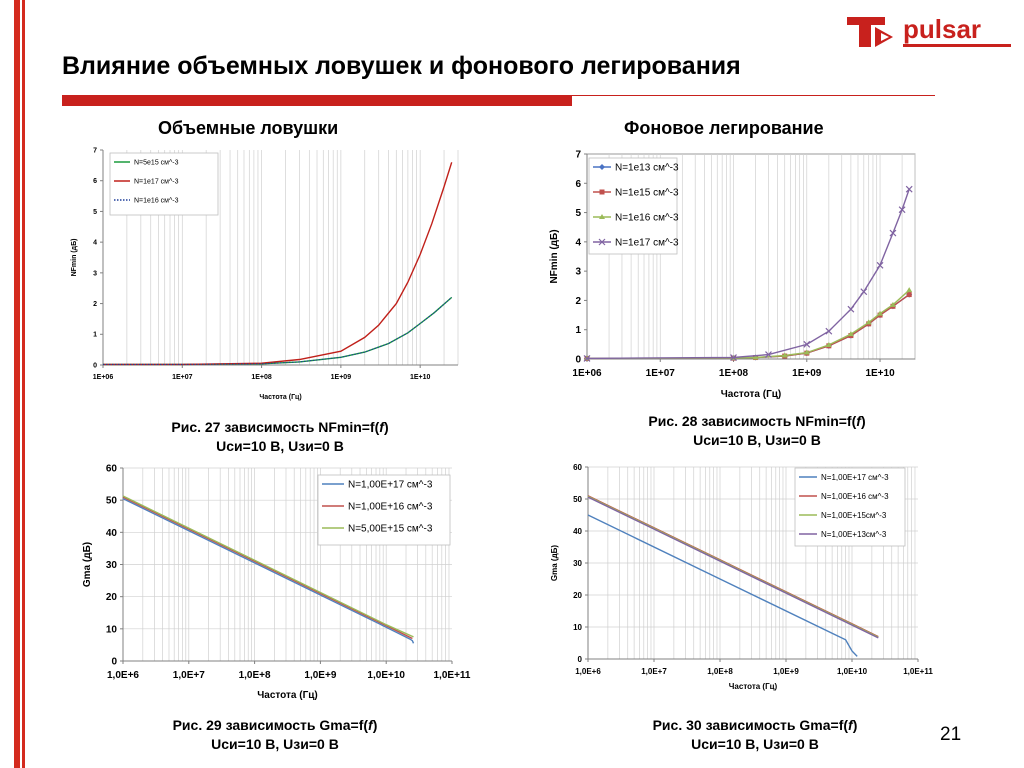  Describe the element at coordinates (755, 744) in the screenshot. I see `caption-fig30-line2: Uси=10 В, Uзи=0 В` at that location.